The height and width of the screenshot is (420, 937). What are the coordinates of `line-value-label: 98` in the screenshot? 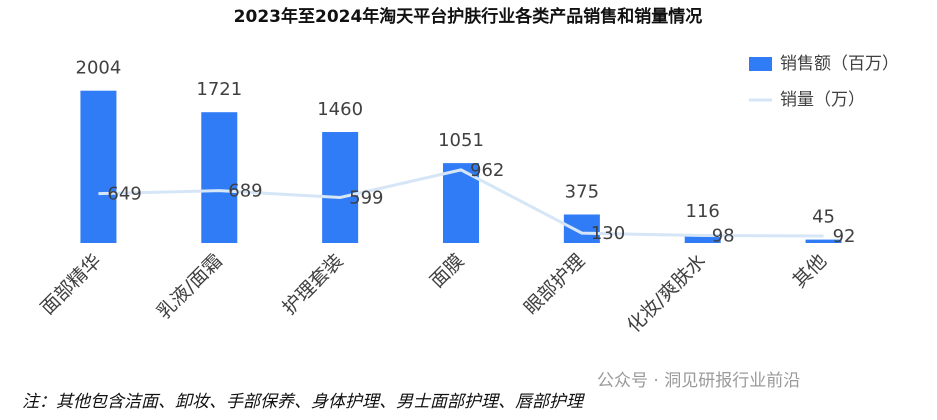 It's located at (723, 236).